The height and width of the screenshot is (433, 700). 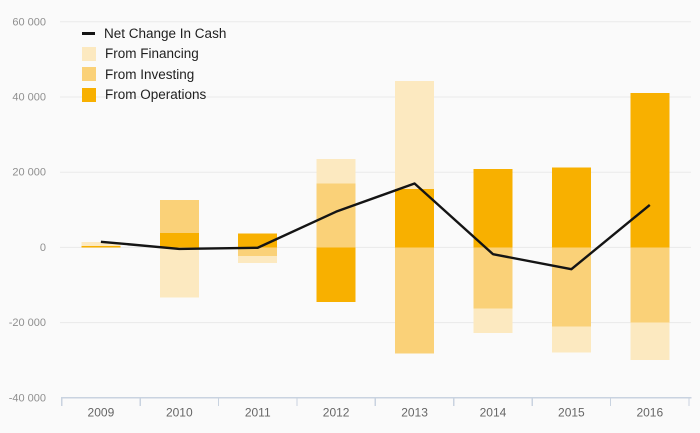 I want to click on y-axis-tick-label: 20 000, so click(x=29, y=173).